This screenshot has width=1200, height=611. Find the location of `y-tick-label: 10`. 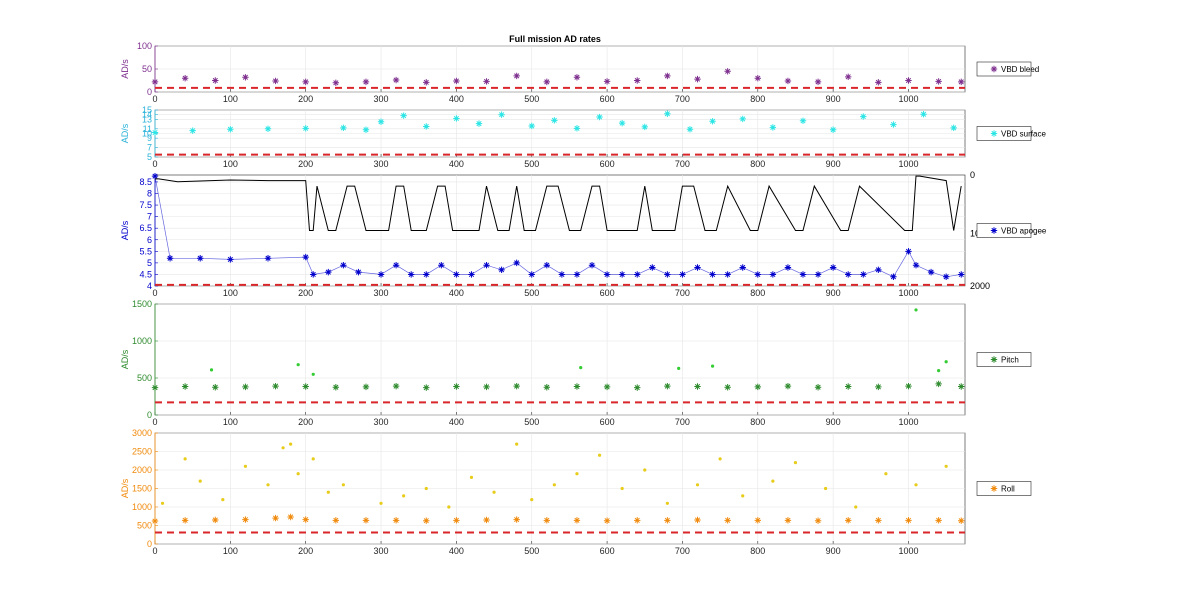

y-tick-label: 10 is located at coordinates (147, 134).